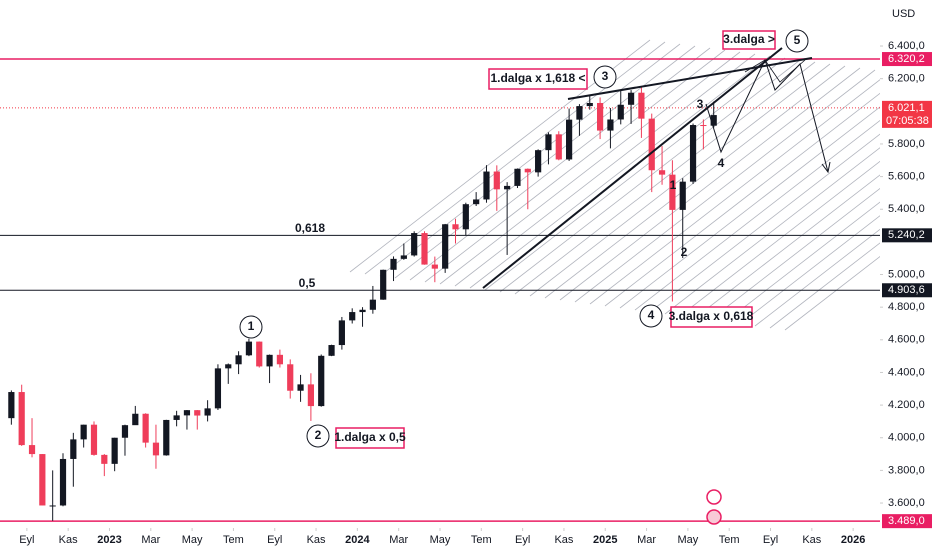 Image resolution: width=932 pixels, height=550 pixels. What do you see at coordinates (906, 372) in the screenshot?
I see `y-tick-label: 4.400,0` at bounding box center [906, 372].